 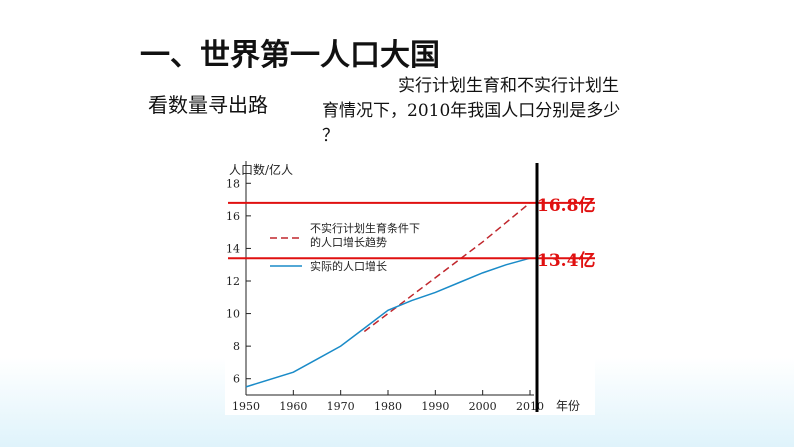 I want to click on question-text: 实行计划生育和不实行计划生 育情况下，2010年我国人口分别是多少 ？, so click(x=497, y=111).